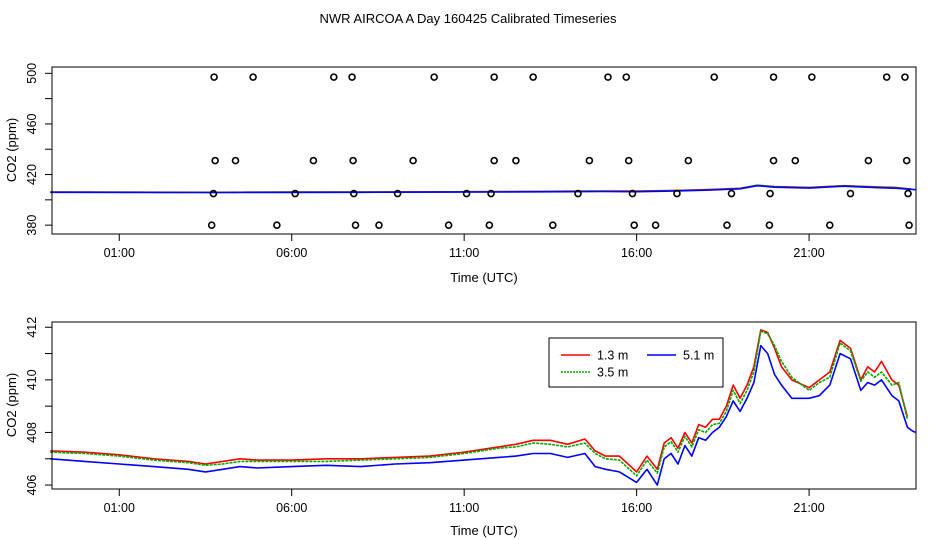 The height and width of the screenshot is (540, 936). What do you see at coordinates (32, 225) in the screenshot?
I see `top-y-tick-label: 380` at bounding box center [32, 225].